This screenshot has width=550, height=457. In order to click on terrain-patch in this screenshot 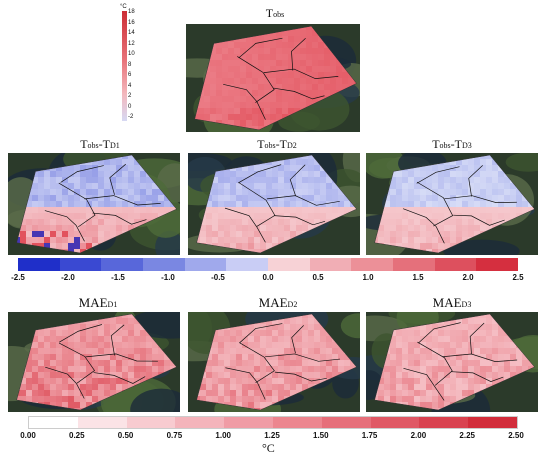, I will do `click(155, 400)`.